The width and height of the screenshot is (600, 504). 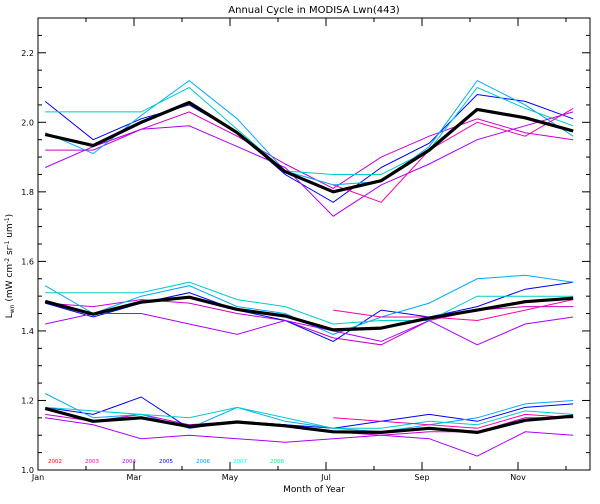 I want to click on y-tick-label: 1.8, so click(x=27, y=192).